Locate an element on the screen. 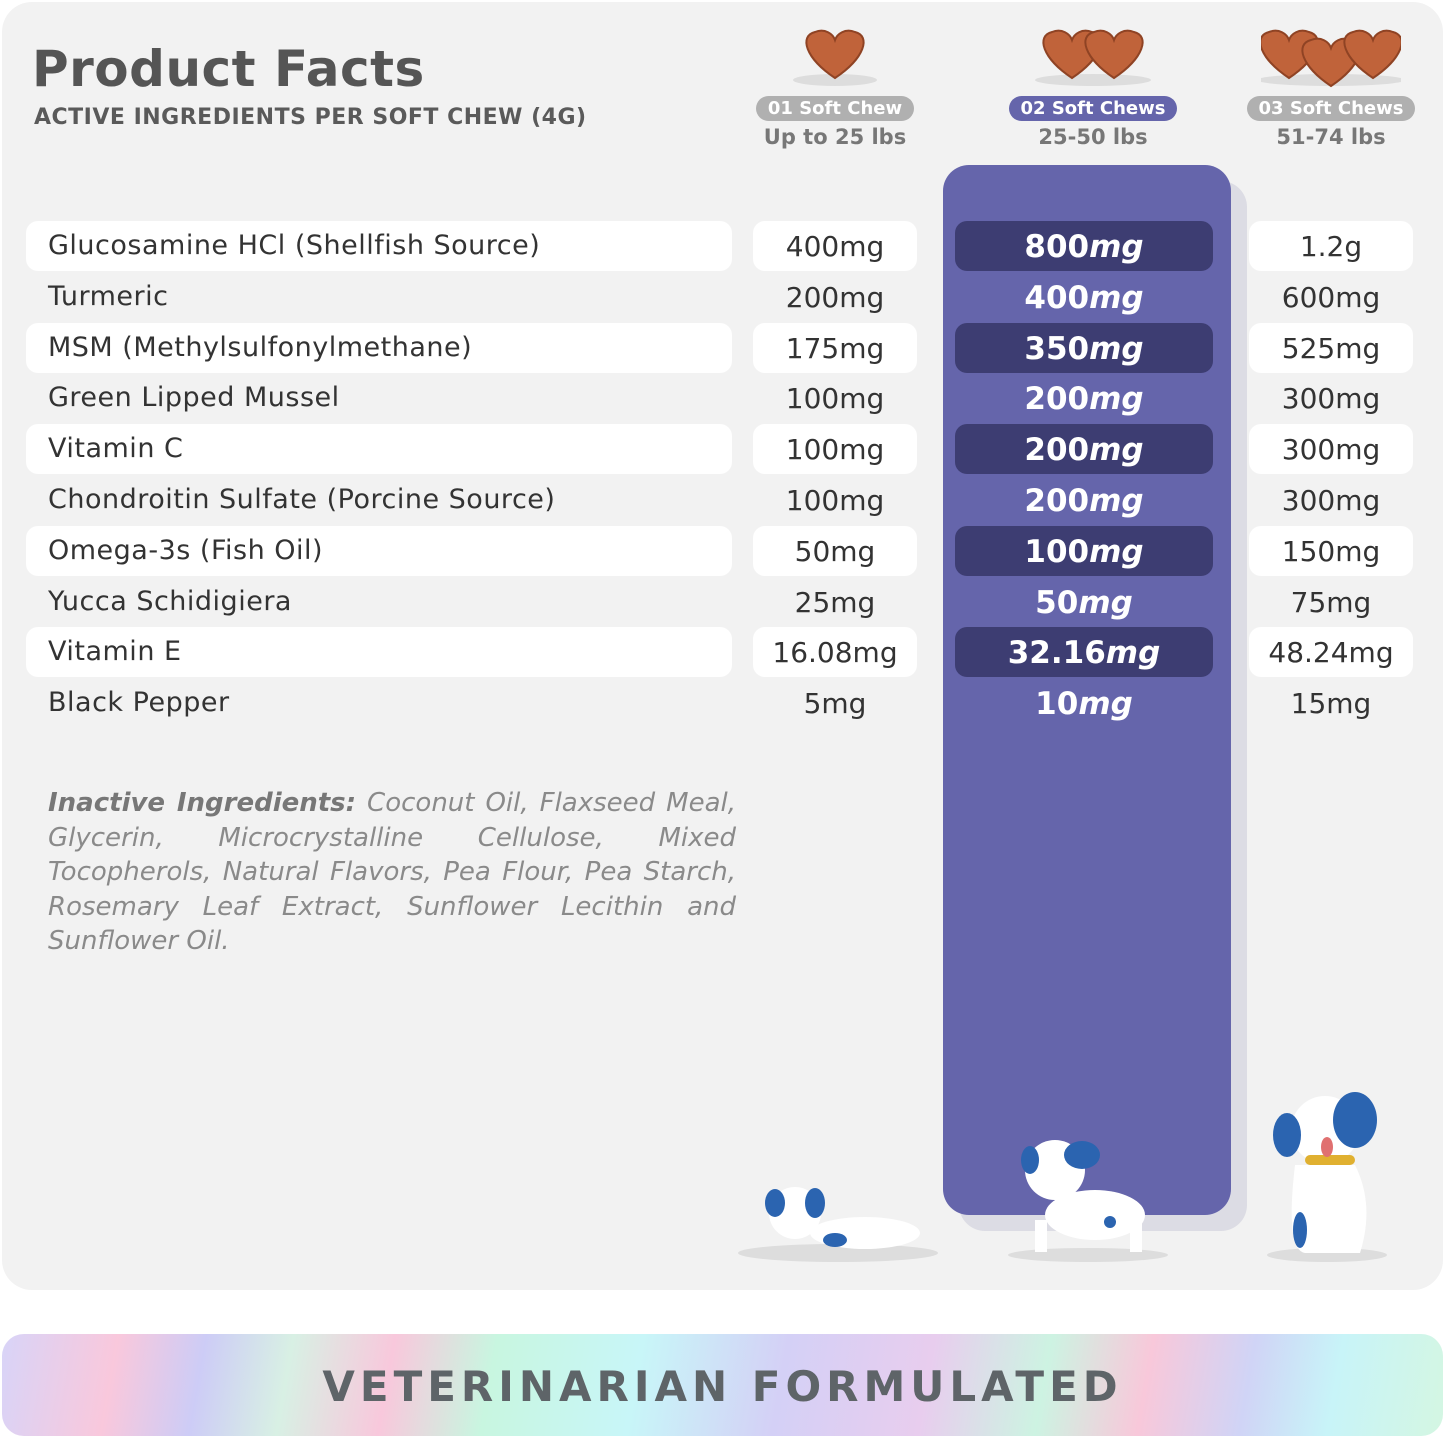 This screenshot has height=1438, width=1445. dose-3-chews: 600mg is located at coordinates (1331, 297).